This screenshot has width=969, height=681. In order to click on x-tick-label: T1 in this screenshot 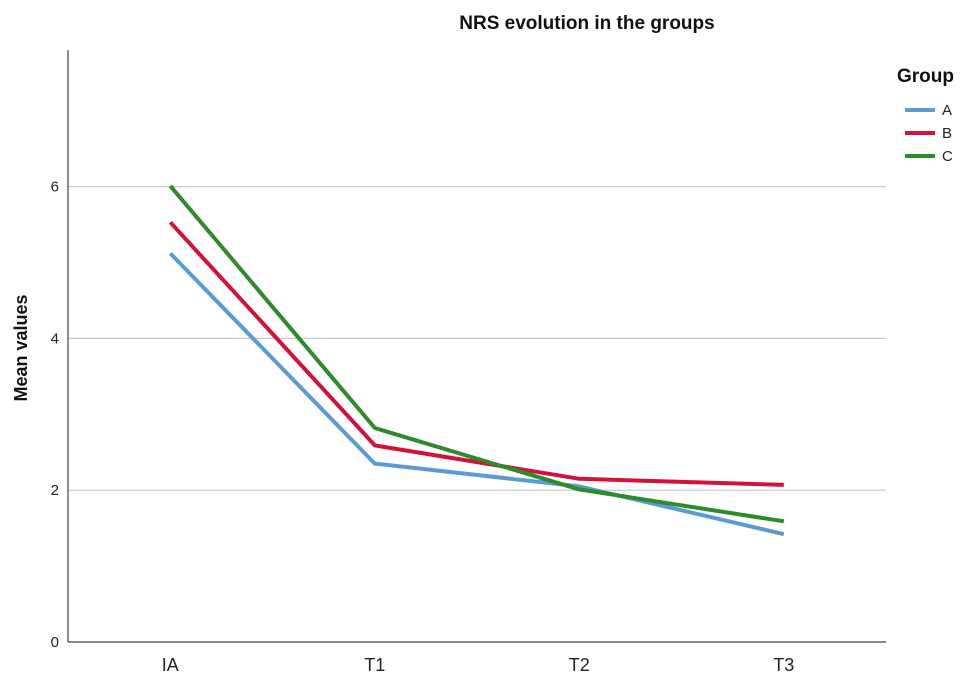, I will do `click(374, 665)`.